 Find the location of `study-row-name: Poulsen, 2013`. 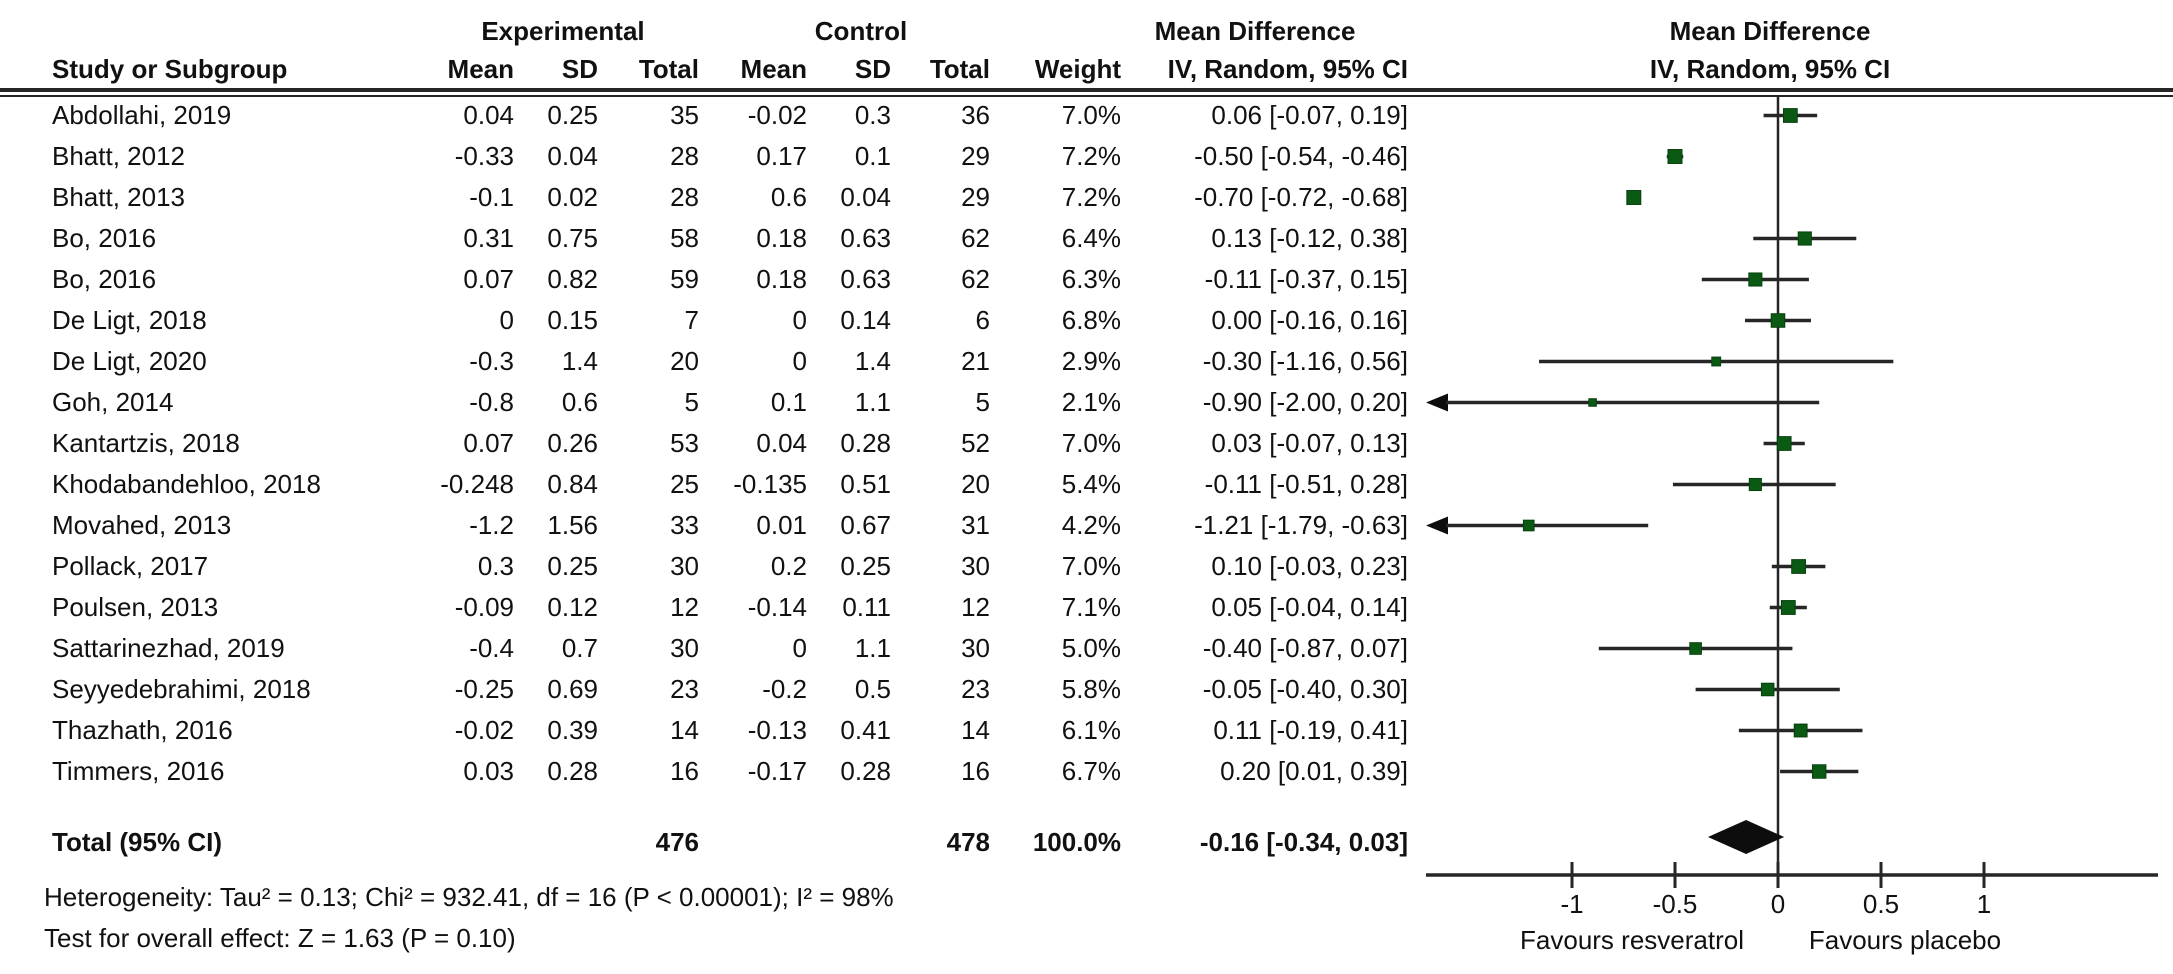

study-row-name: Poulsen, 2013 is located at coordinates (135, 607).